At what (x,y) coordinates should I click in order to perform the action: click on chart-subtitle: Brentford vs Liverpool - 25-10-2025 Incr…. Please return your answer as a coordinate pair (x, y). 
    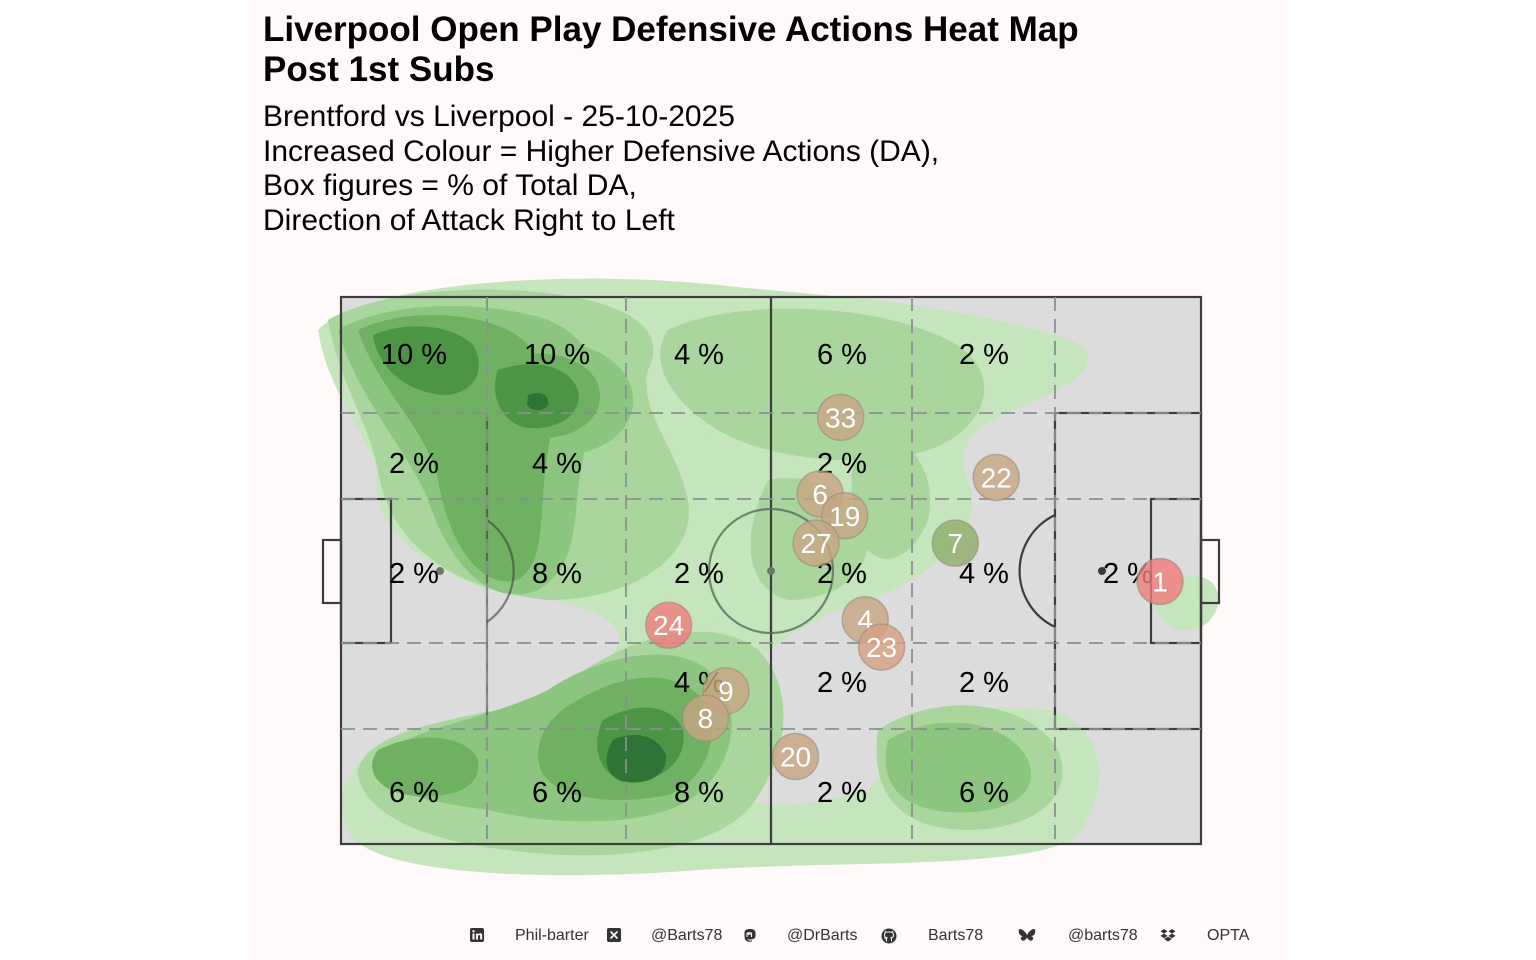
    Looking at the image, I should click on (601, 169).